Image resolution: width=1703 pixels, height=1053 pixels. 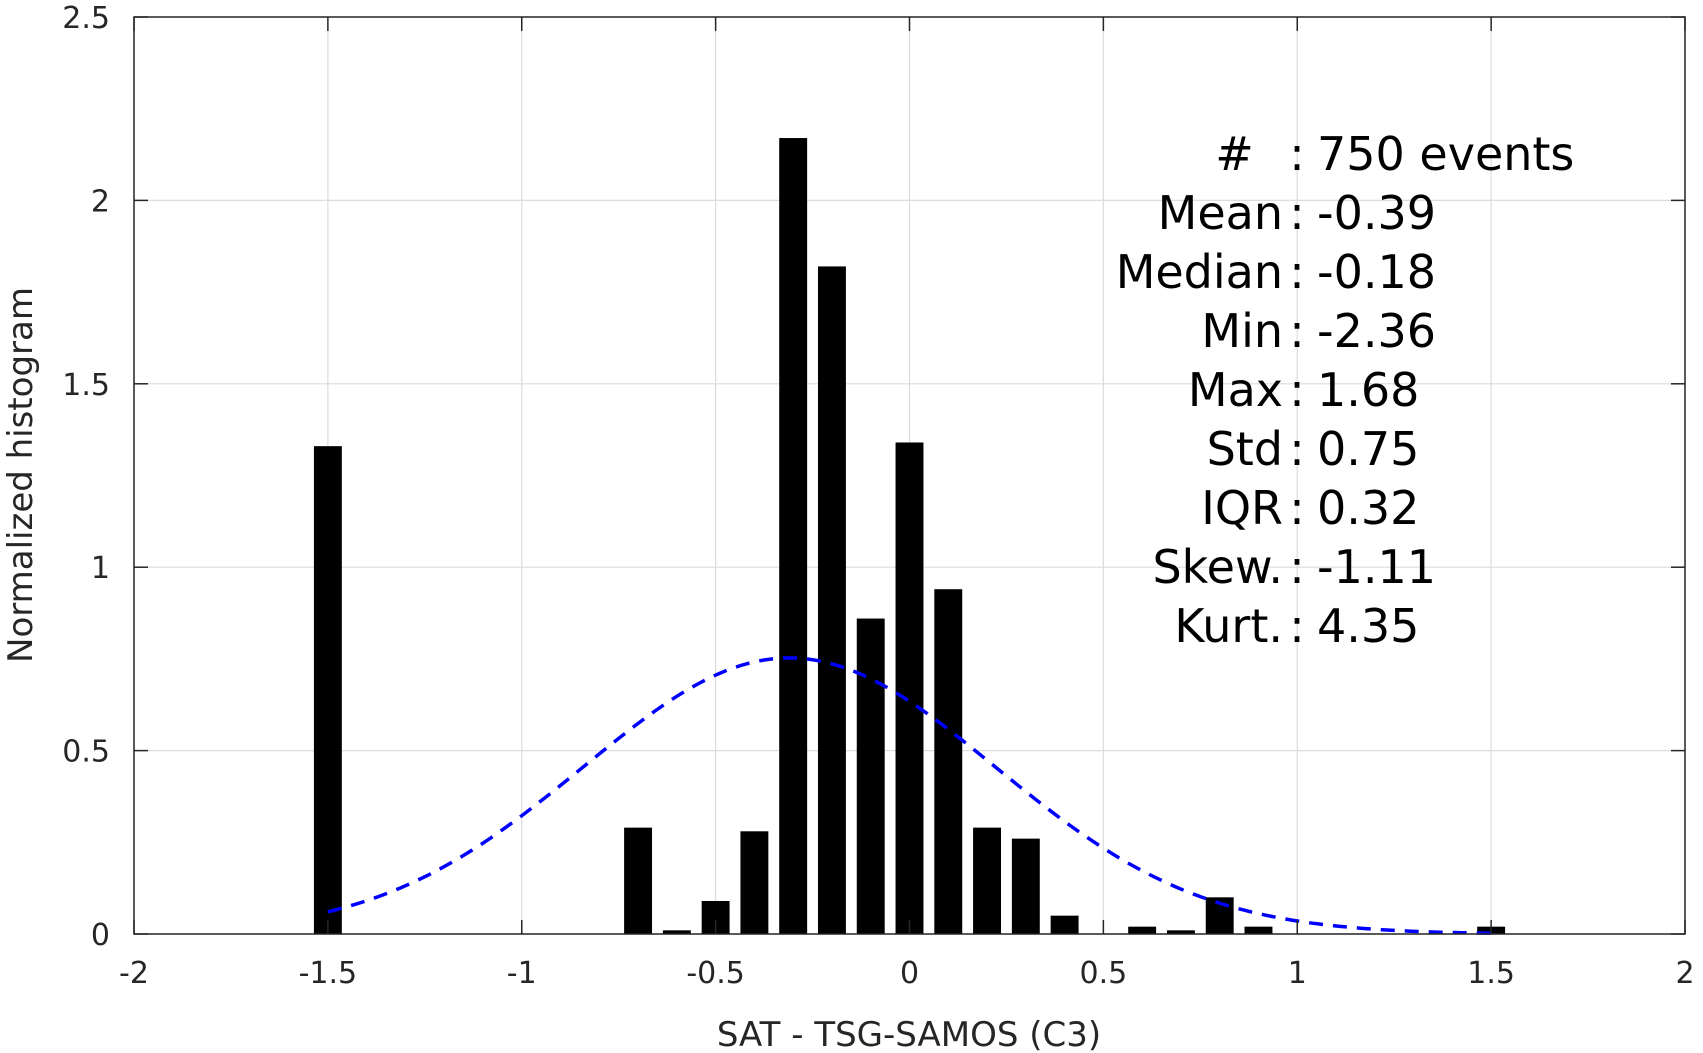 I want to click on y-tick-label: 1, so click(x=100, y=568).